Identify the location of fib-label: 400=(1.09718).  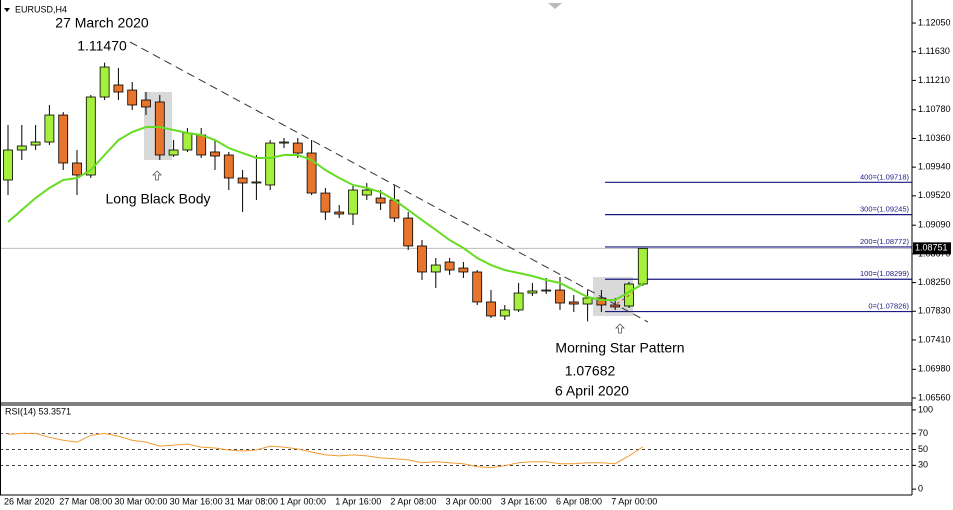
(885, 176).